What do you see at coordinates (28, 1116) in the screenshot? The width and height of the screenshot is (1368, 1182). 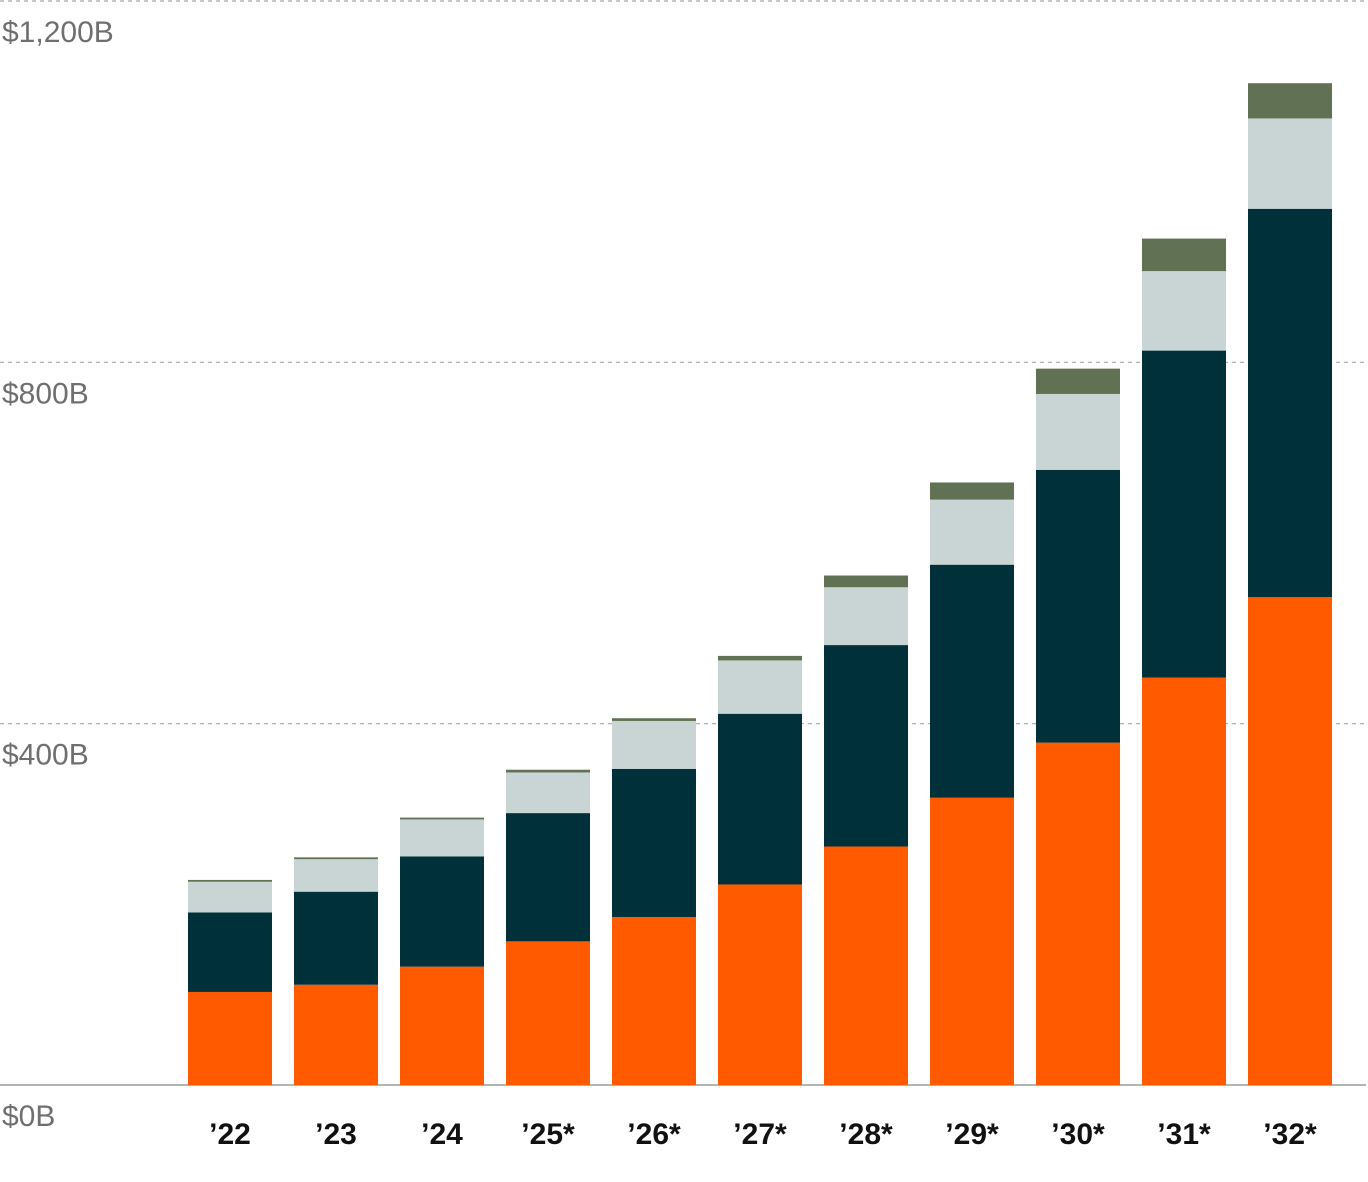 I see `y-tick-label: $0B` at bounding box center [28, 1116].